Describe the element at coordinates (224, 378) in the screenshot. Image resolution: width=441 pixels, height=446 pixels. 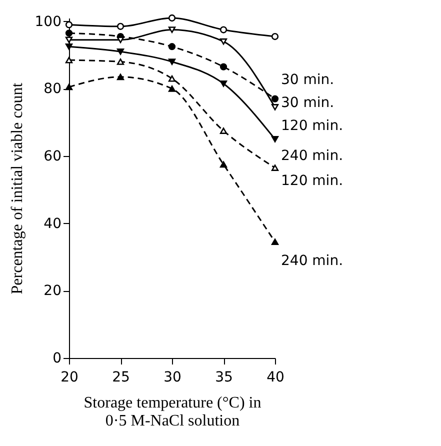
I see `x-tick-label: 35` at that location.